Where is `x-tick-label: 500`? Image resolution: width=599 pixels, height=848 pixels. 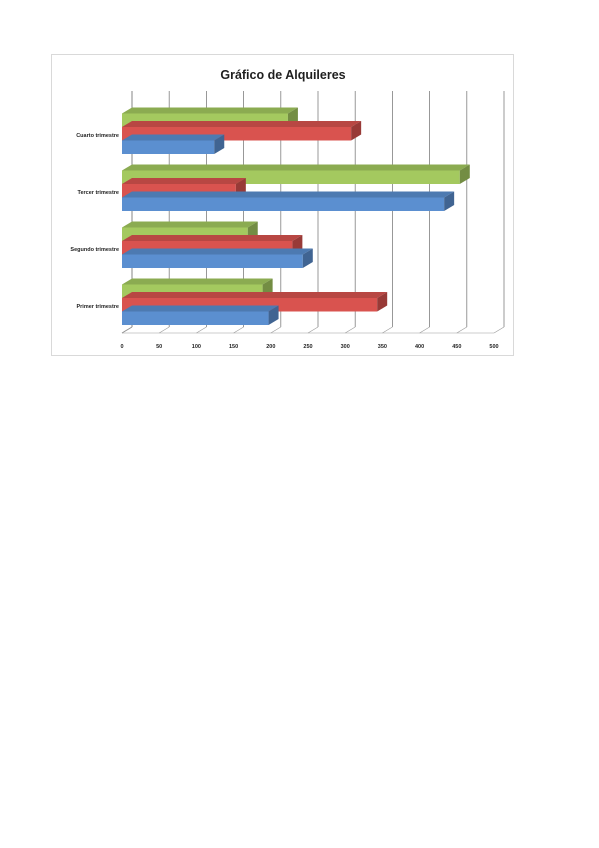 x-tick-label: 500 is located at coordinates (493, 347).